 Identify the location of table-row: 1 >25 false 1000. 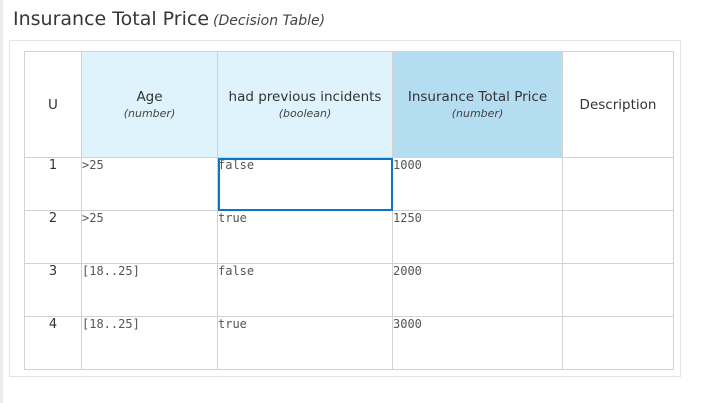
(349, 184).